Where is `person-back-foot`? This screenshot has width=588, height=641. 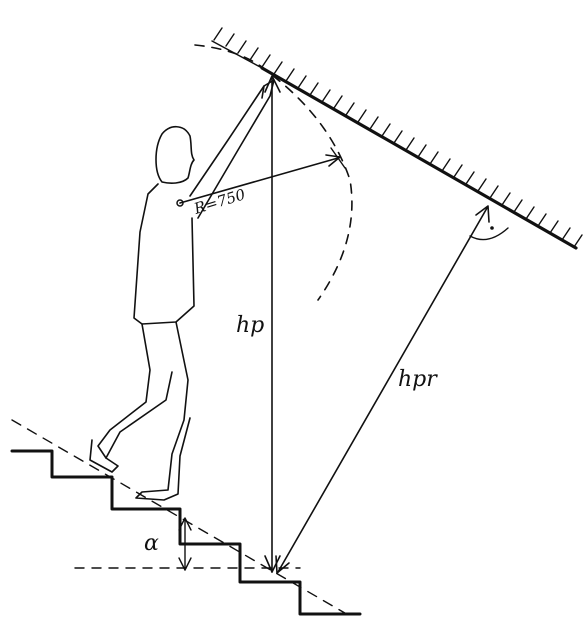 person-back-foot is located at coordinates (104, 456).